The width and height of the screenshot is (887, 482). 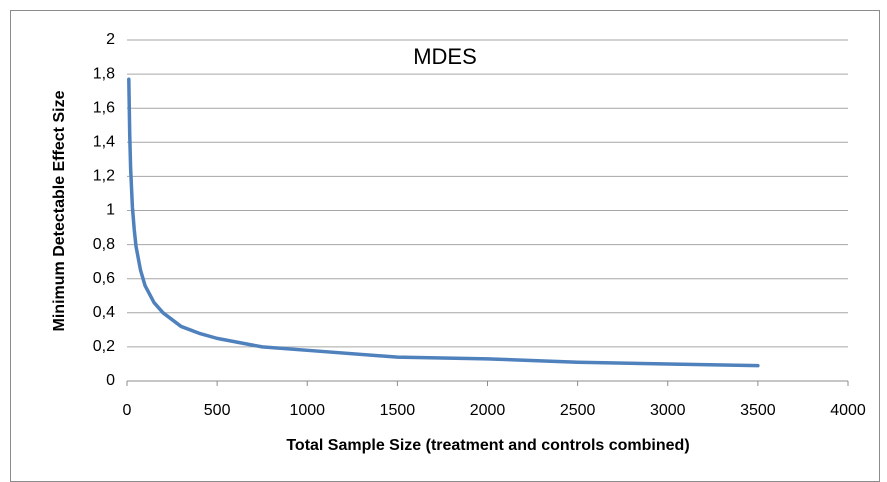 I want to click on y-tick-label: 0,8, so click(x=104, y=244).